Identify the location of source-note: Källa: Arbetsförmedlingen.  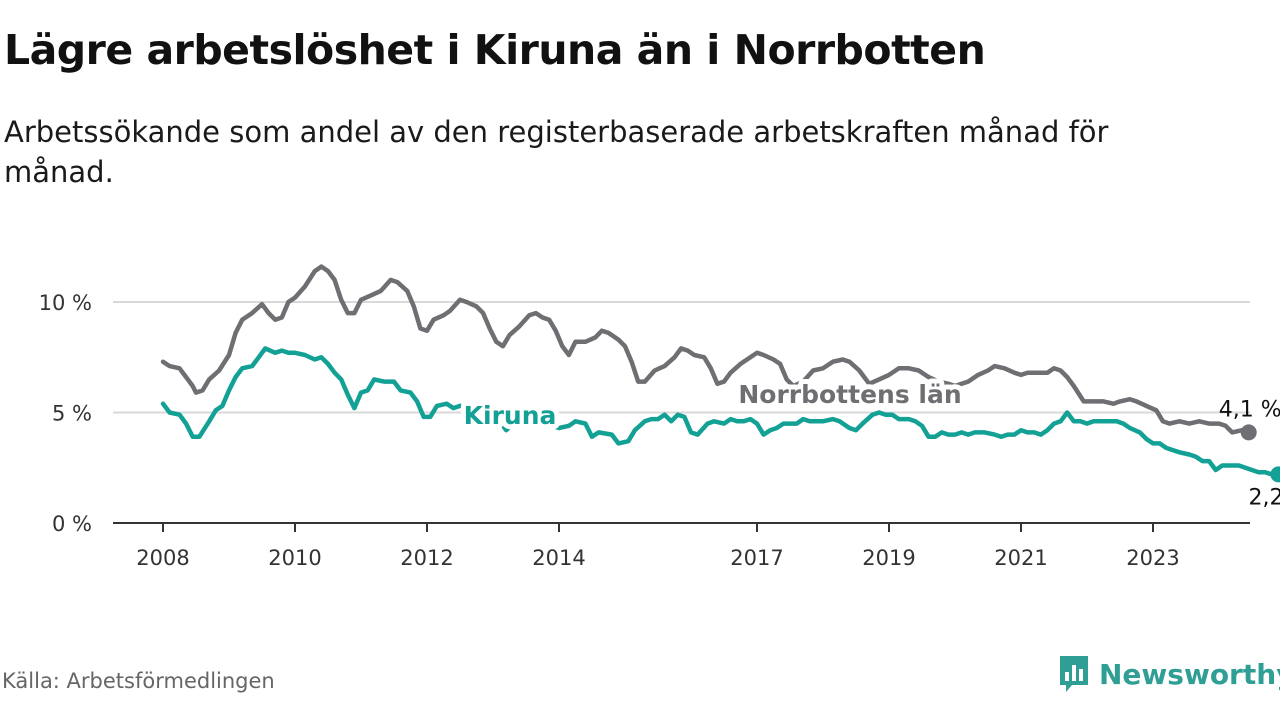
(138, 681).